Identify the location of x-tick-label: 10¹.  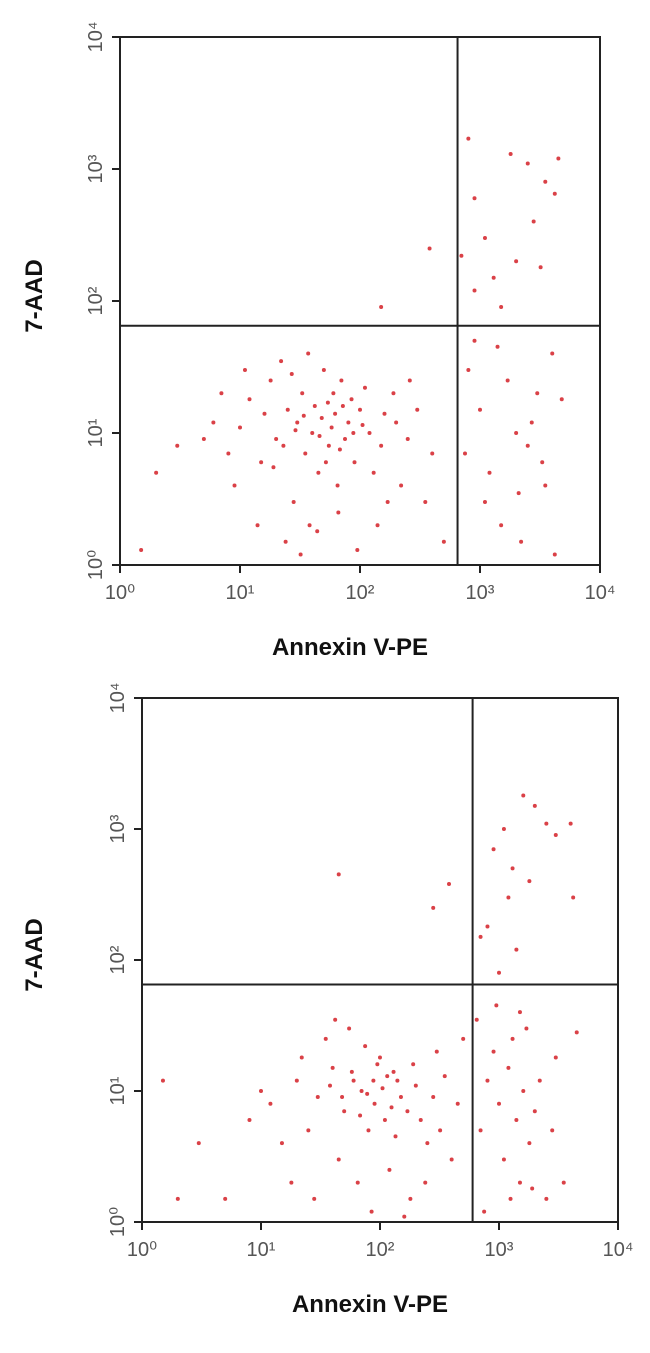
(240, 593).